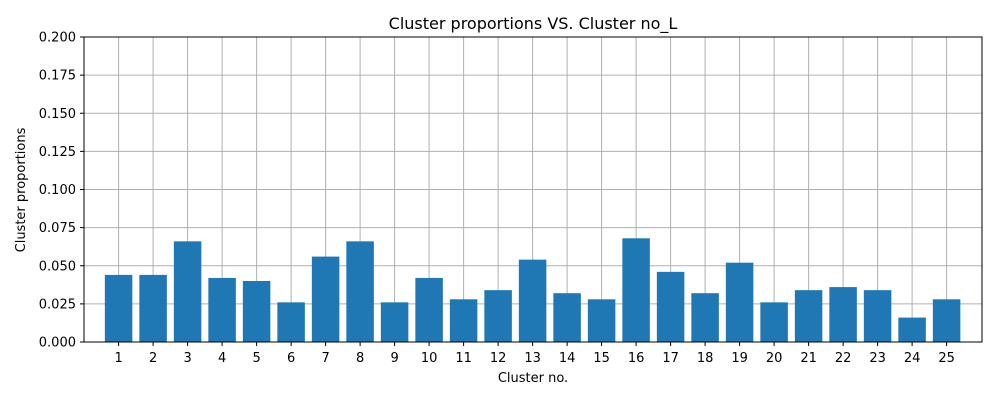  Describe the element at coordinates (463, 358) in the screenshot. I see `x-tick-label: 11` at that location.